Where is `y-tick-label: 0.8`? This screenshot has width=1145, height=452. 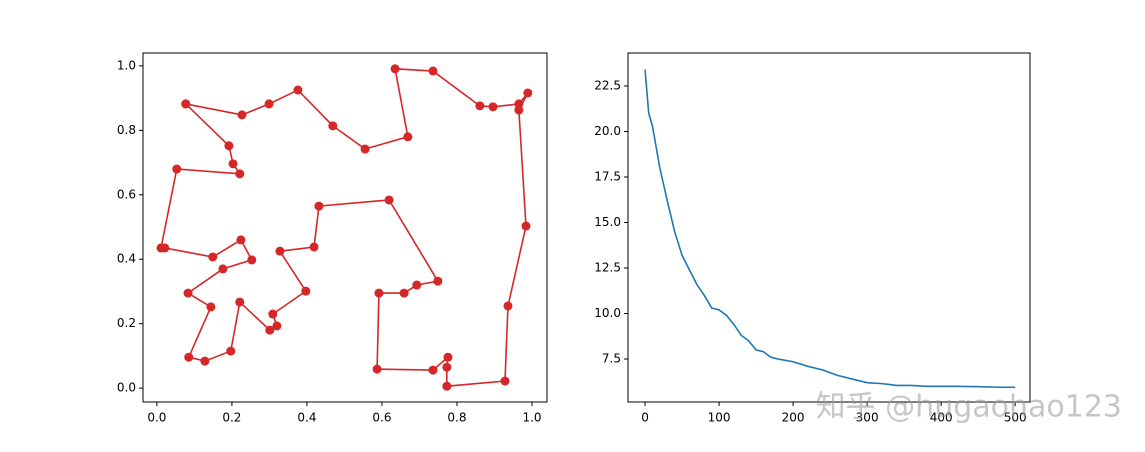
y-tick-label: 0.8 is located at coordinates (126, 130).